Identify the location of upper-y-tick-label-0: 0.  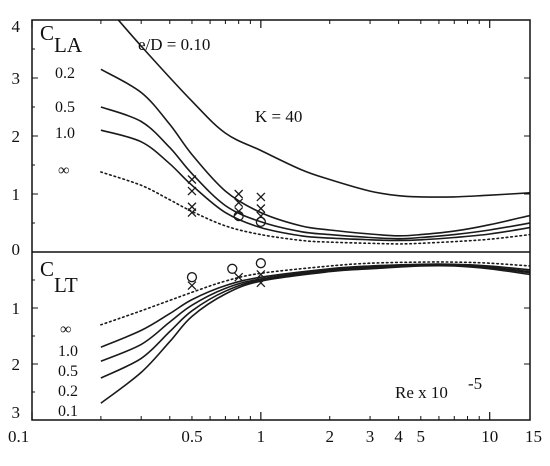
(16, 249).